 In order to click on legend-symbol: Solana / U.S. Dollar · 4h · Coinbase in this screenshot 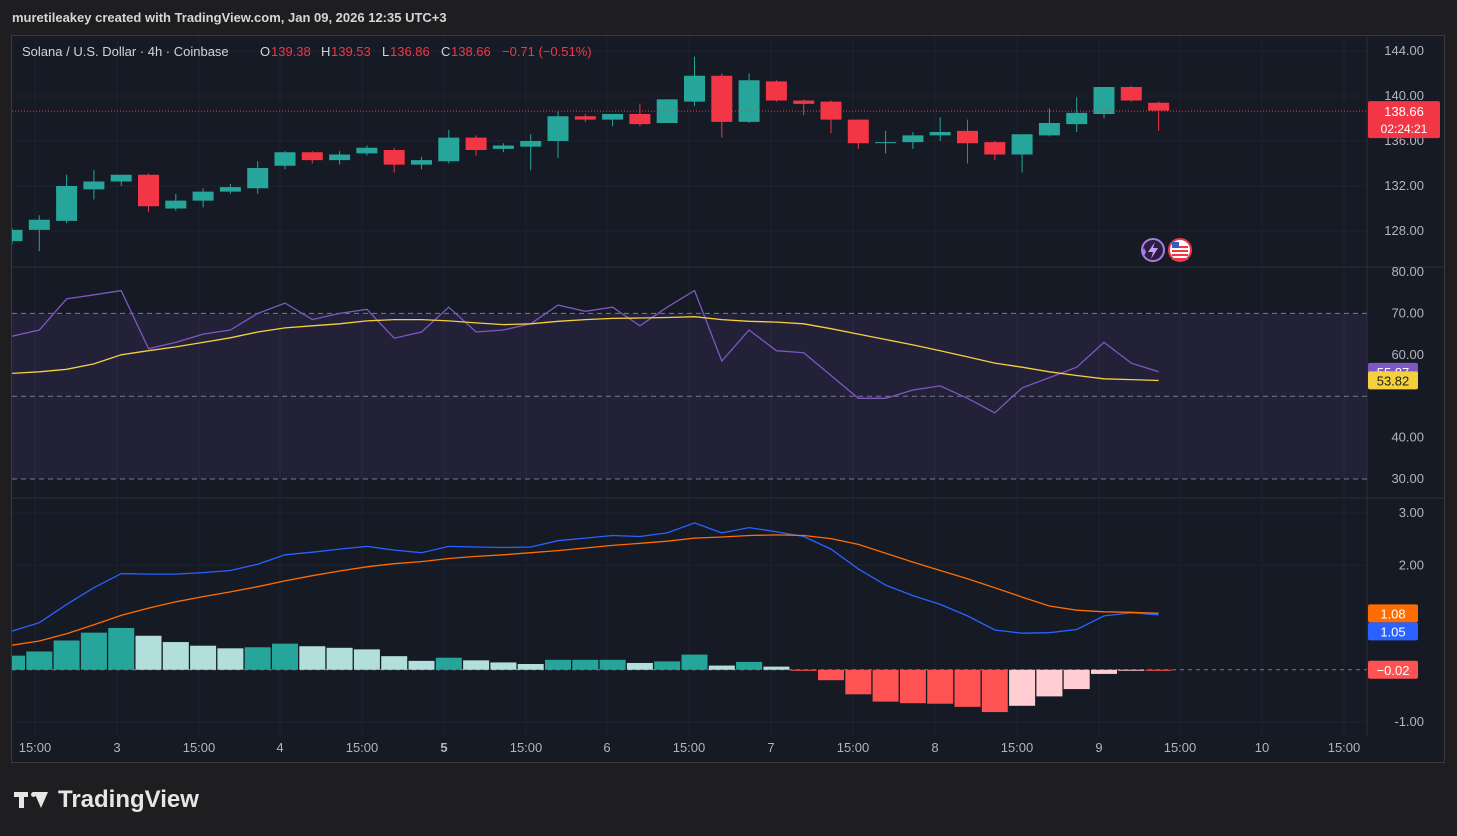, I will do `click(125, 51)`.